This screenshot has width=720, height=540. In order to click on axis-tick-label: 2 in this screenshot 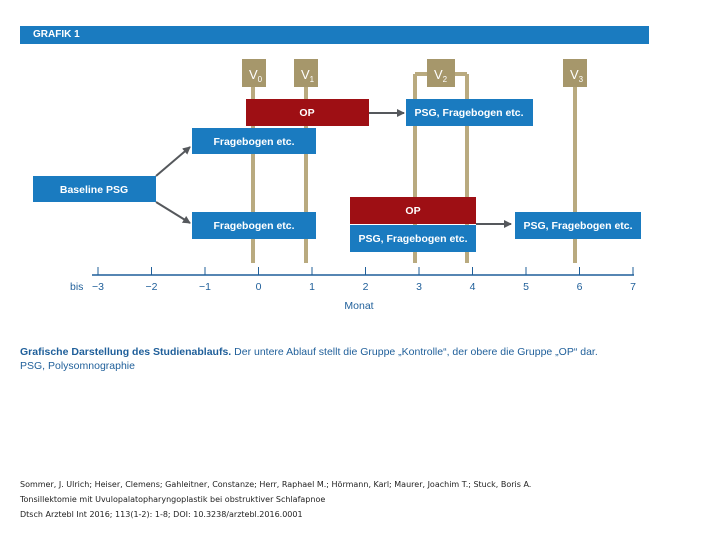, I will do `click(366, 287)`.